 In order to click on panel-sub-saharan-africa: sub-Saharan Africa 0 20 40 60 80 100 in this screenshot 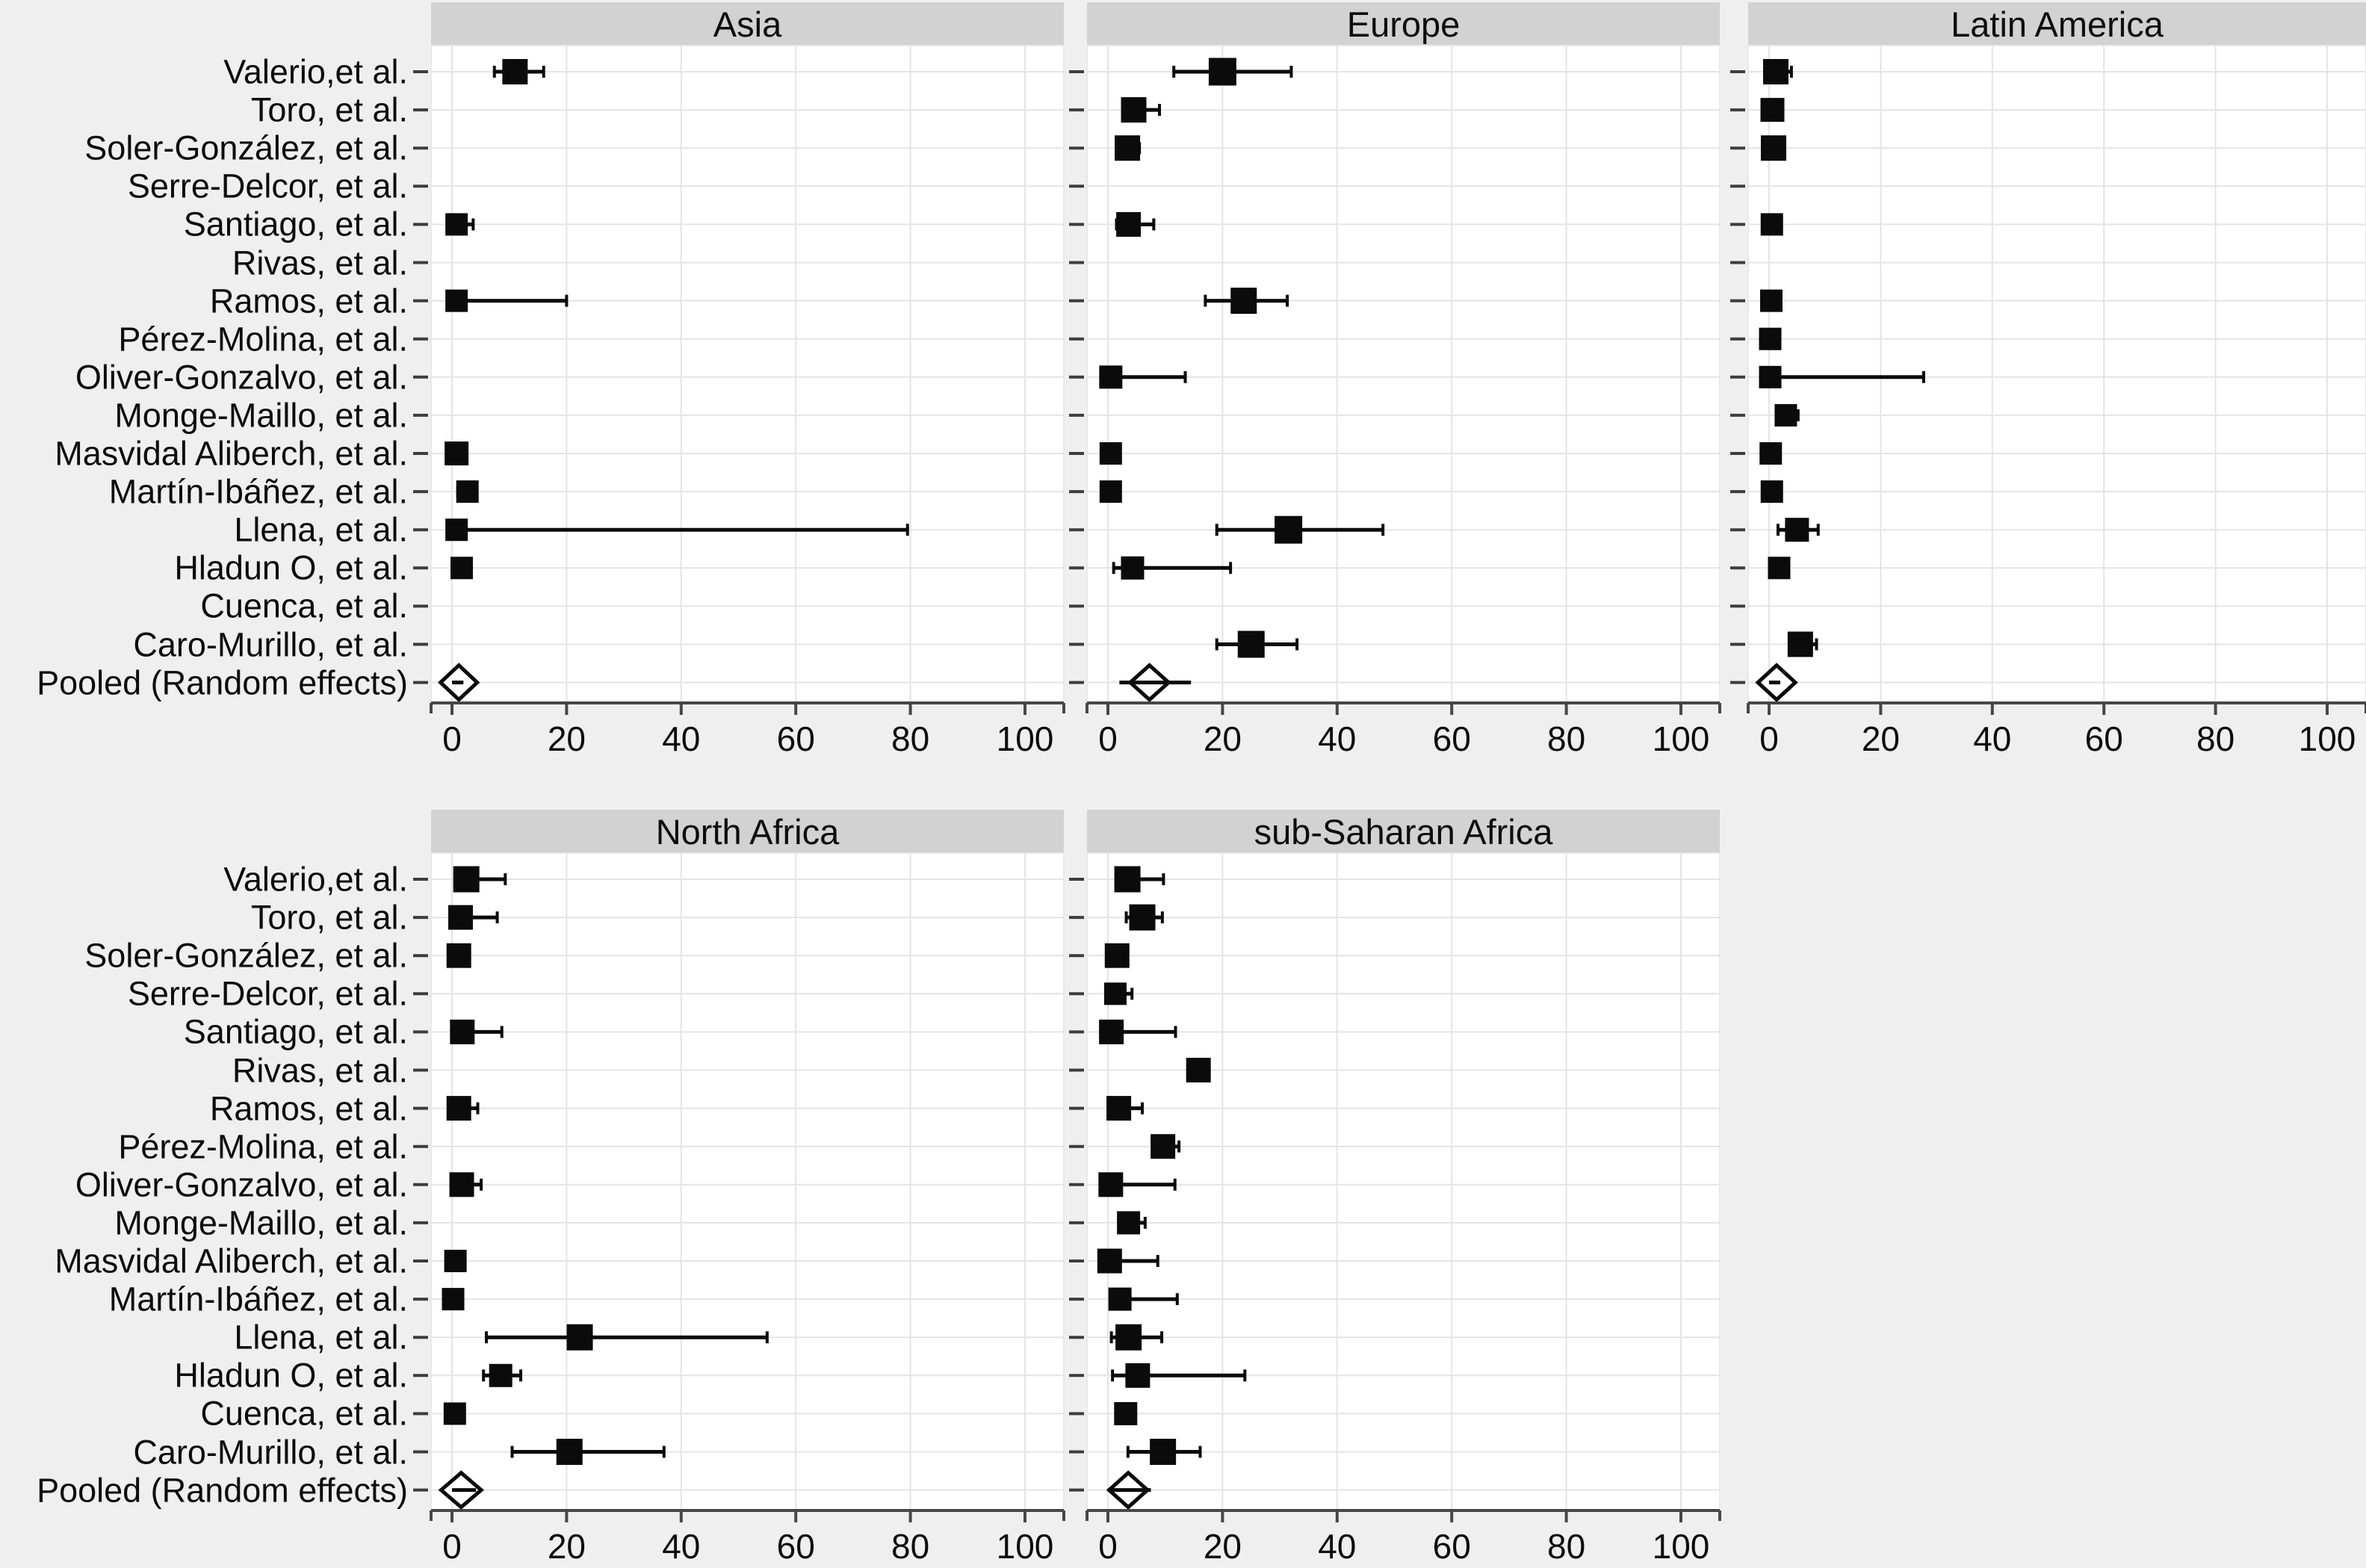, I will do `click(1395, 1188)`.